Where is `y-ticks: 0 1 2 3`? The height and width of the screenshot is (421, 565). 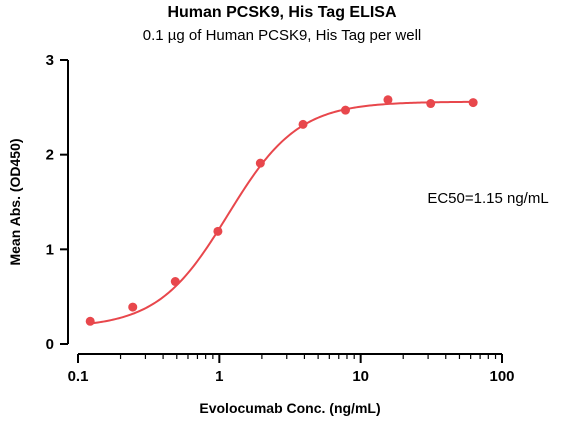
y-ticks: 0 1 2 3 is located at coordinates (57, 202).